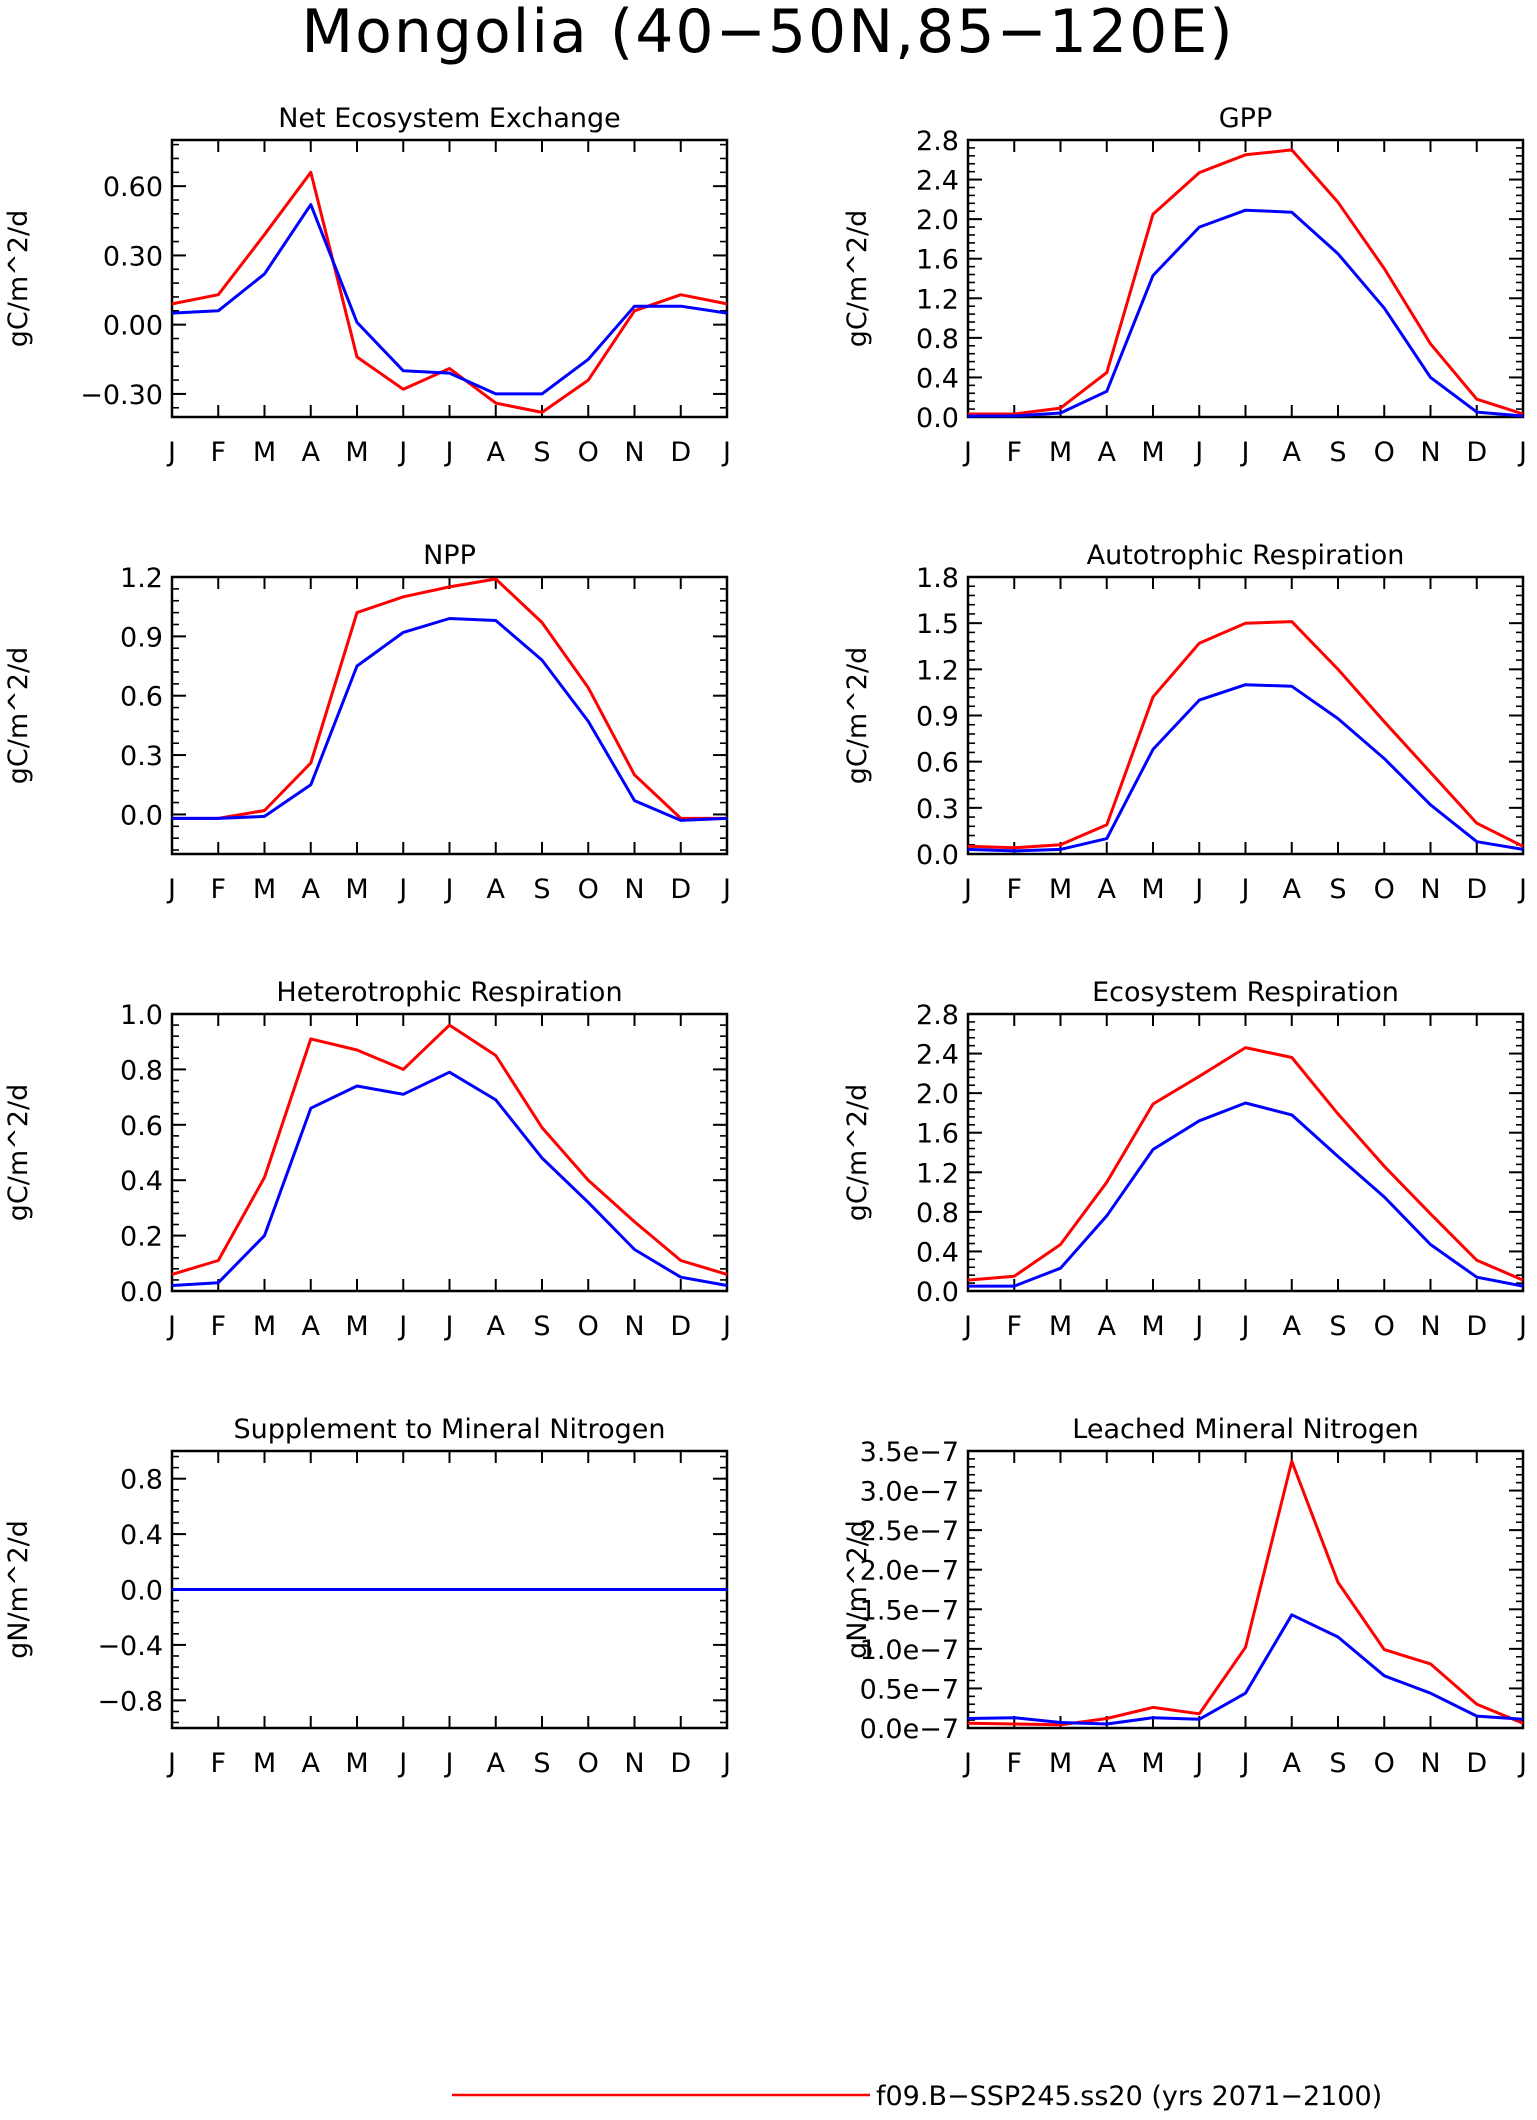 This screenshot has width=1537, height=2120. Describe the element at coordinates (449, 992) in the screenshot. I see `panel-title: Heterotrophic Respiration` at that location.